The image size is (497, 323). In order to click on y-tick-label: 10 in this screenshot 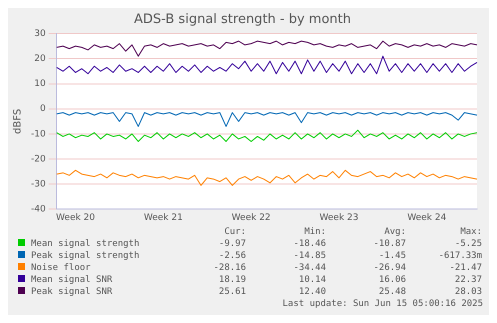, I will do `click(40, 84)`.